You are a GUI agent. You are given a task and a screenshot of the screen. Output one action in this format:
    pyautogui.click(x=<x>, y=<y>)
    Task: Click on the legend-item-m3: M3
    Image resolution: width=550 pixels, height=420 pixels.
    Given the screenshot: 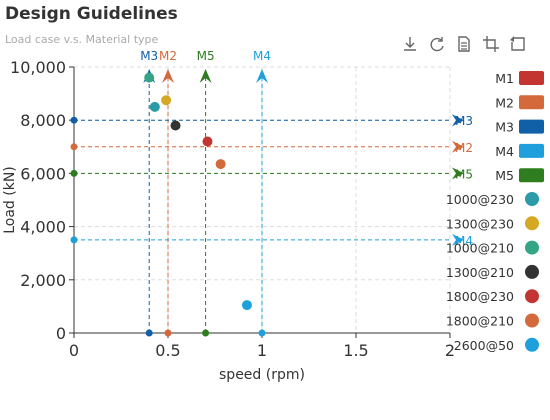 What is the action you would take?
    pyautogui.click(x=519, y=127)
    